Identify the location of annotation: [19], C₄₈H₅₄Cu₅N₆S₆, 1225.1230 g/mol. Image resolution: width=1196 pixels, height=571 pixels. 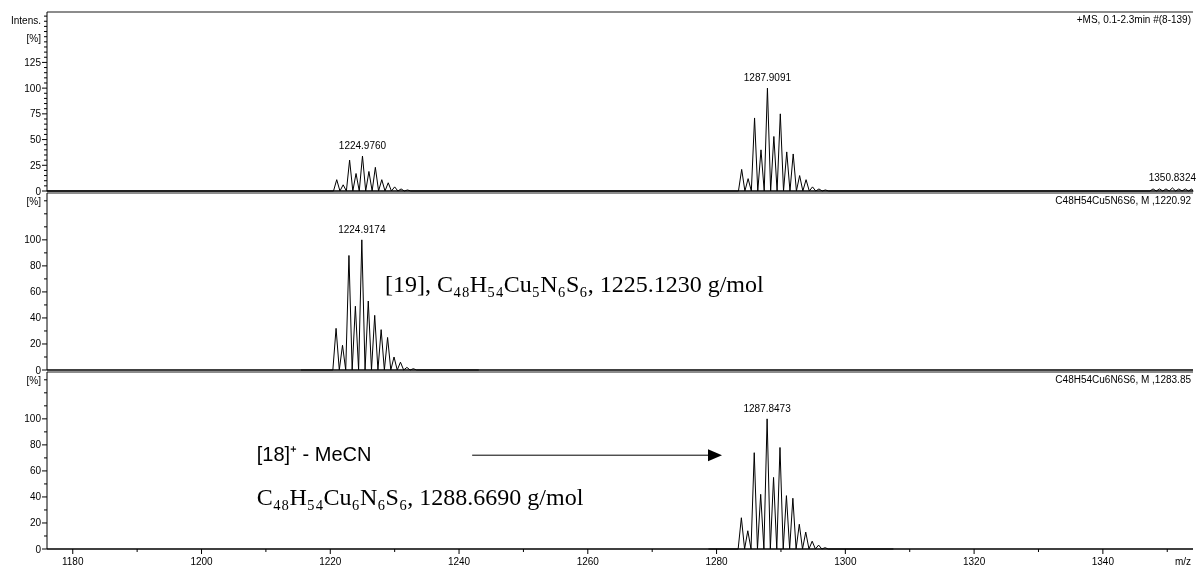
(574, 284).